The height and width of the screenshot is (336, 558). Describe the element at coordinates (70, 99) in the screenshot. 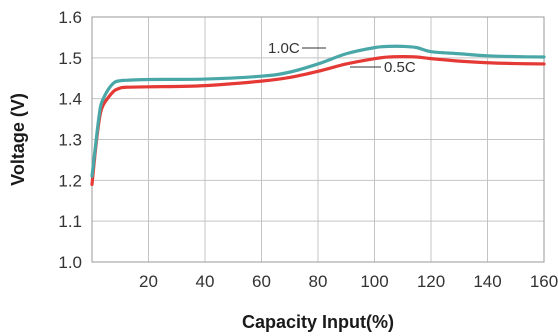

I see `y-tick-label: 1.4` at that location.